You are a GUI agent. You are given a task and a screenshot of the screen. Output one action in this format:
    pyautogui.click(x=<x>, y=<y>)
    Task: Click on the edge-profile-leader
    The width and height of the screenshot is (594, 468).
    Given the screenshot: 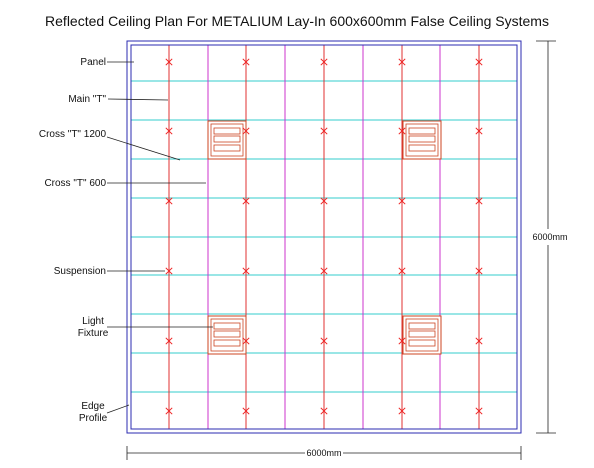 What is the action you would take?
    pyautogui.click(x=118, y=409)
    